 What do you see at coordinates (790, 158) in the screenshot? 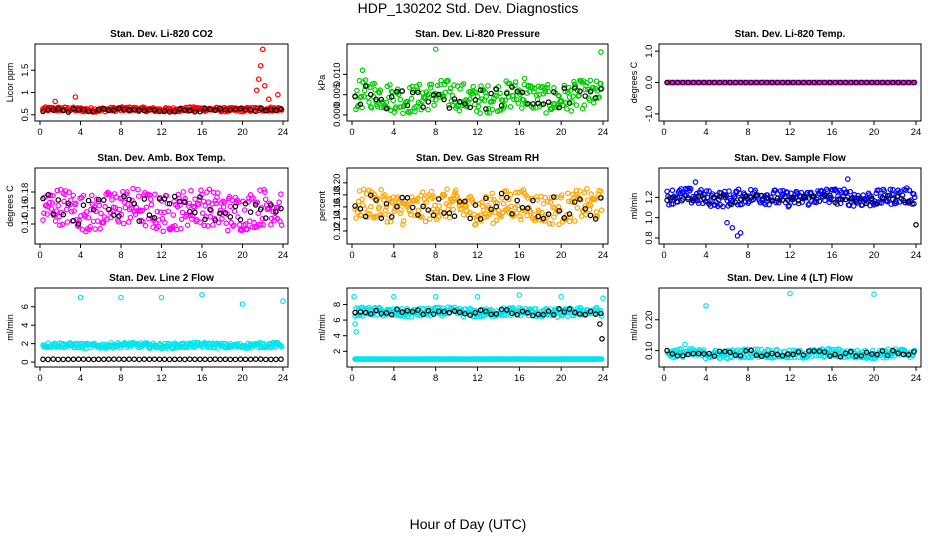
I see `panel-title: Stan. Dev. Sample Flow` at bounding box center [790, 158].